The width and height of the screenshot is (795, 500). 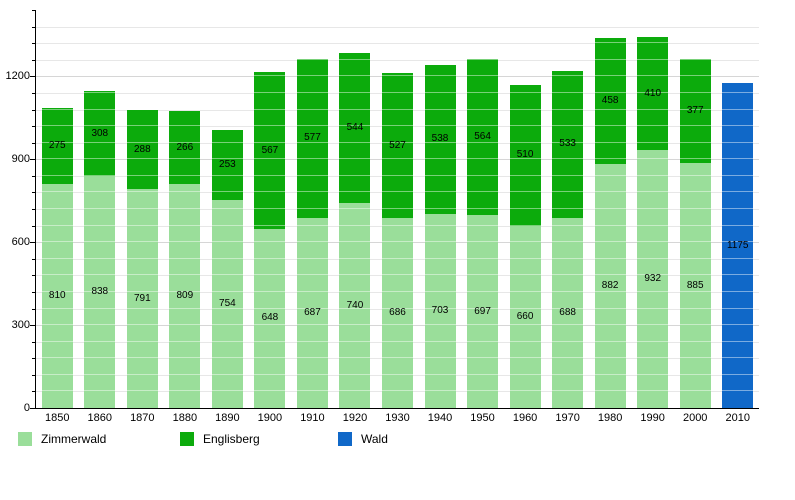 I want to click on bar-value-label: 703, so click(x=440, y=310).